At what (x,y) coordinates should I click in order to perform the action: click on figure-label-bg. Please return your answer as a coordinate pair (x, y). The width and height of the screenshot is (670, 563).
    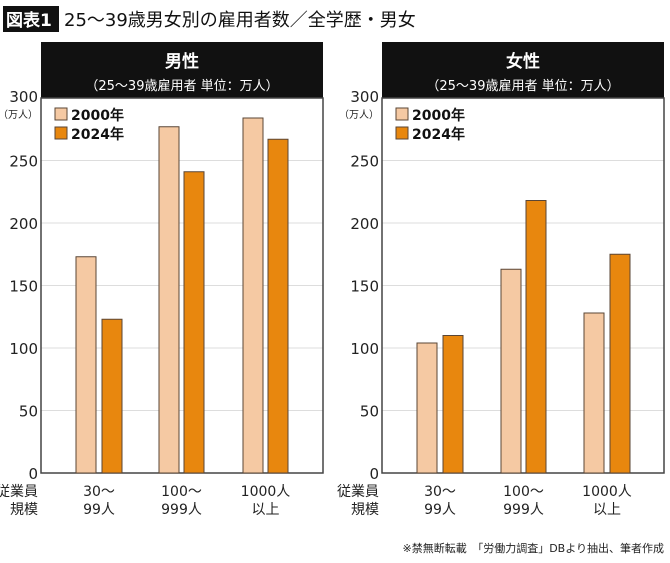
    Looking at the image, I should click on (31, 19).